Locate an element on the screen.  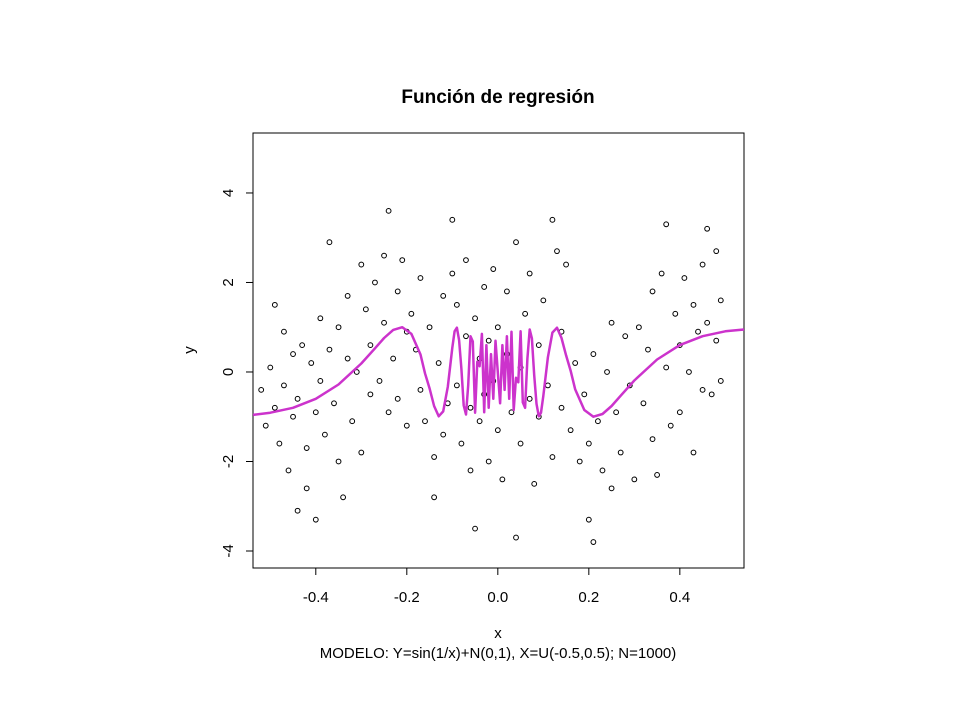
x-tick-label: -0.2 is located at coordinates (407, 597).